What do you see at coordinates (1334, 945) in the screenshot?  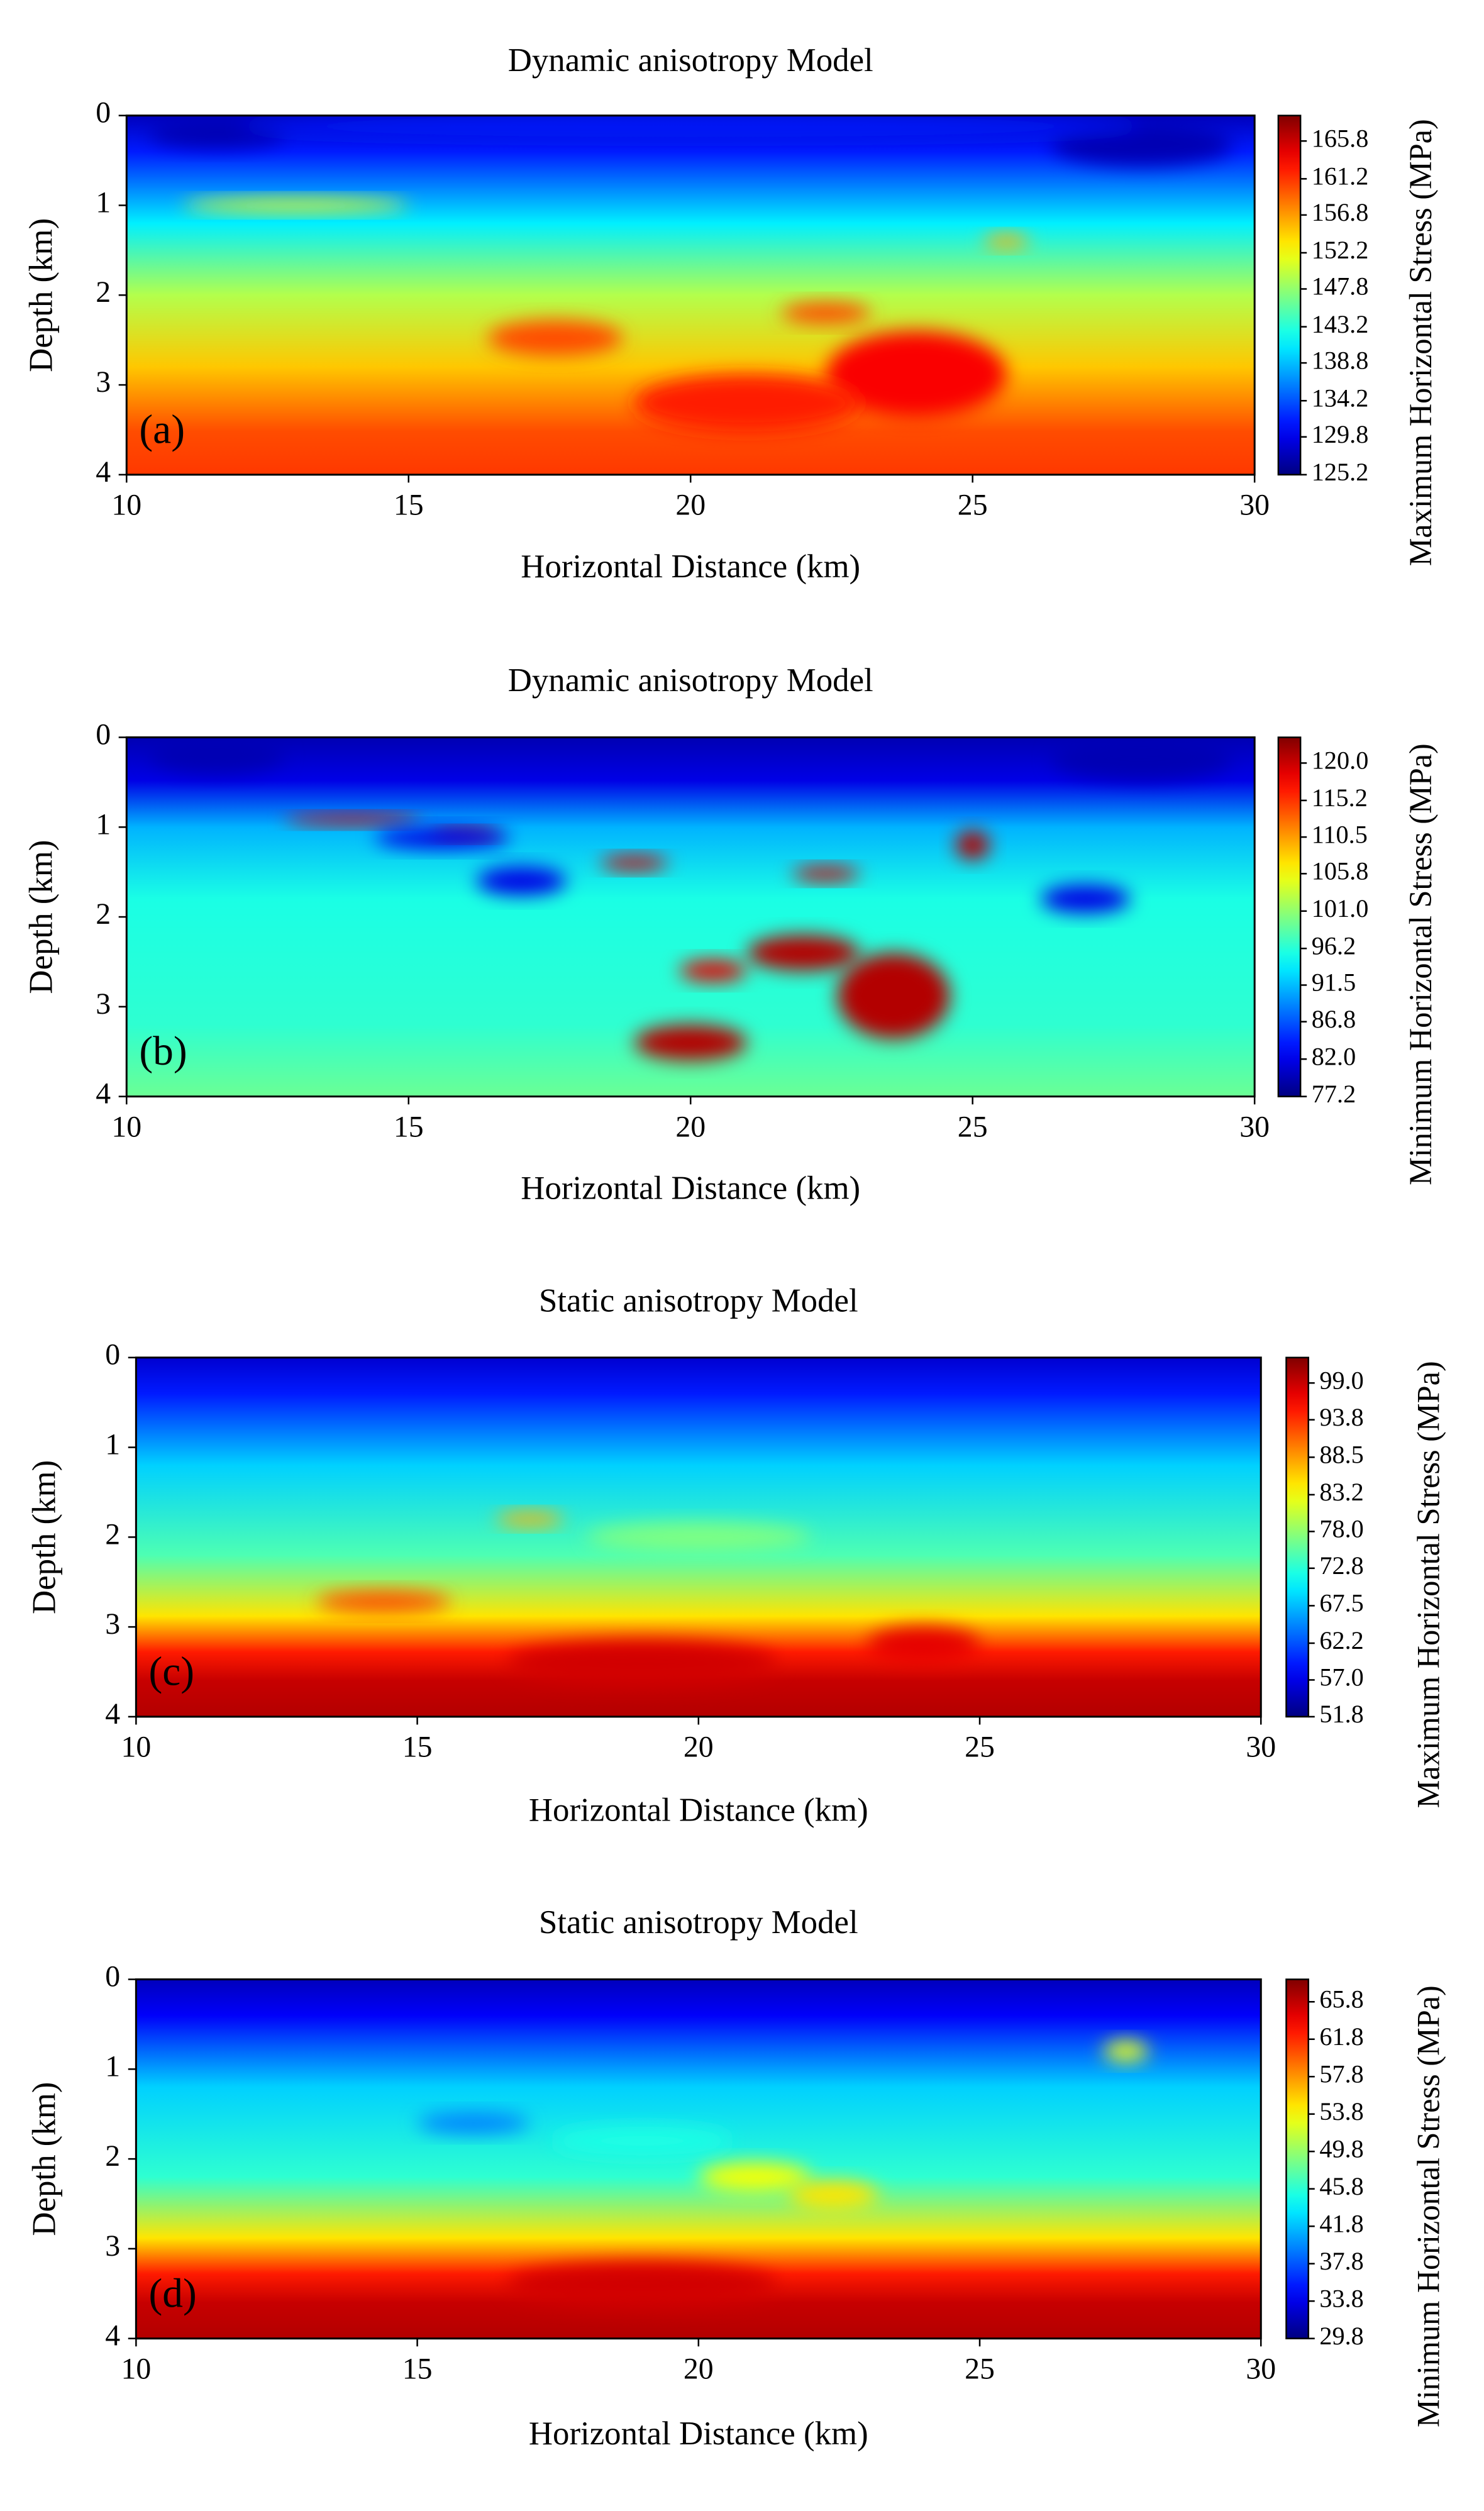 I see `colorbar-tick-label: 96.2` at bounding box center [1334, 945].